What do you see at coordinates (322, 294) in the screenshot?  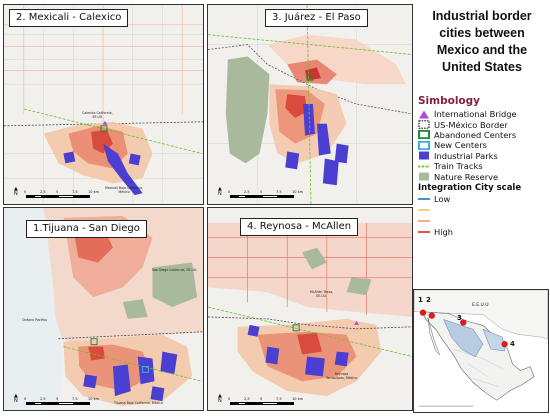 I see `city-label-mcallen: McAllen Texas, EE.UU.` at bounding box center [322, 294].